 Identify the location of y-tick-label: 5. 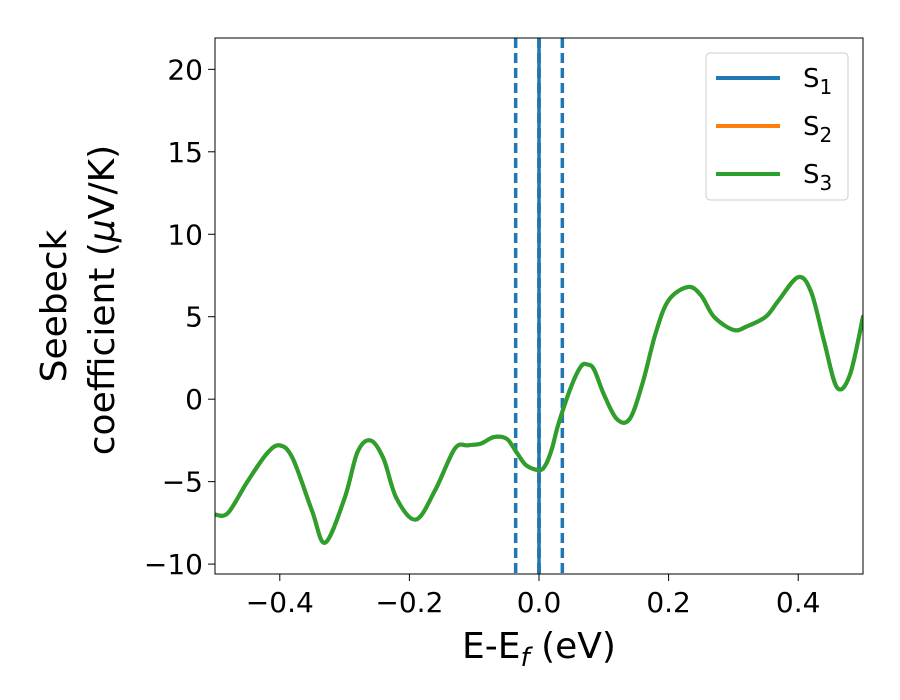
(194, 317).